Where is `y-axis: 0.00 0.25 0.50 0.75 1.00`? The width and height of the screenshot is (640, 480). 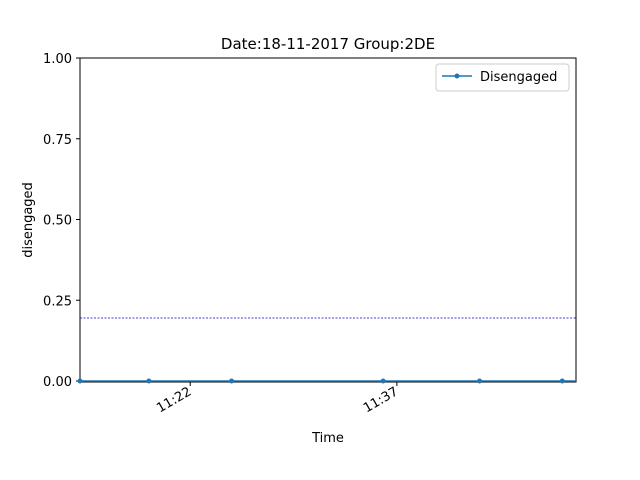 y-axis: 0.00 0.25 0.50 0.75 1.00 is located at coordinates (61, 221).